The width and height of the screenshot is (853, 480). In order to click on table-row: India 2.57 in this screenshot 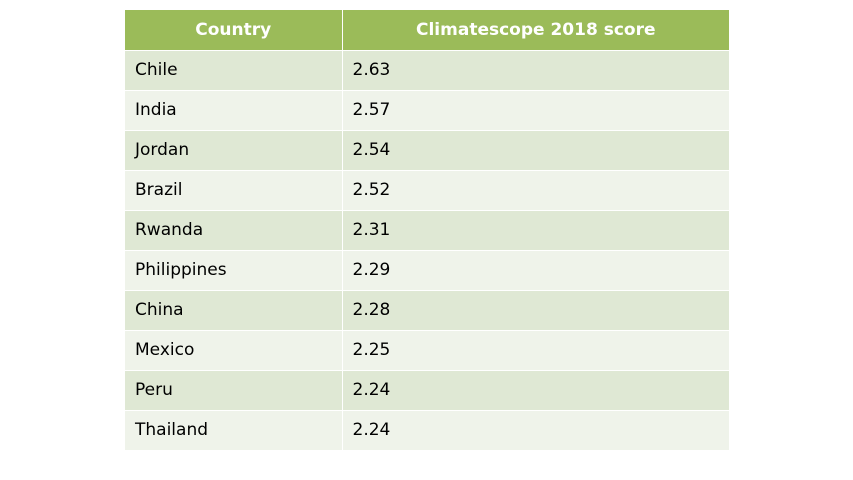, I will do `click(427, 109)`.